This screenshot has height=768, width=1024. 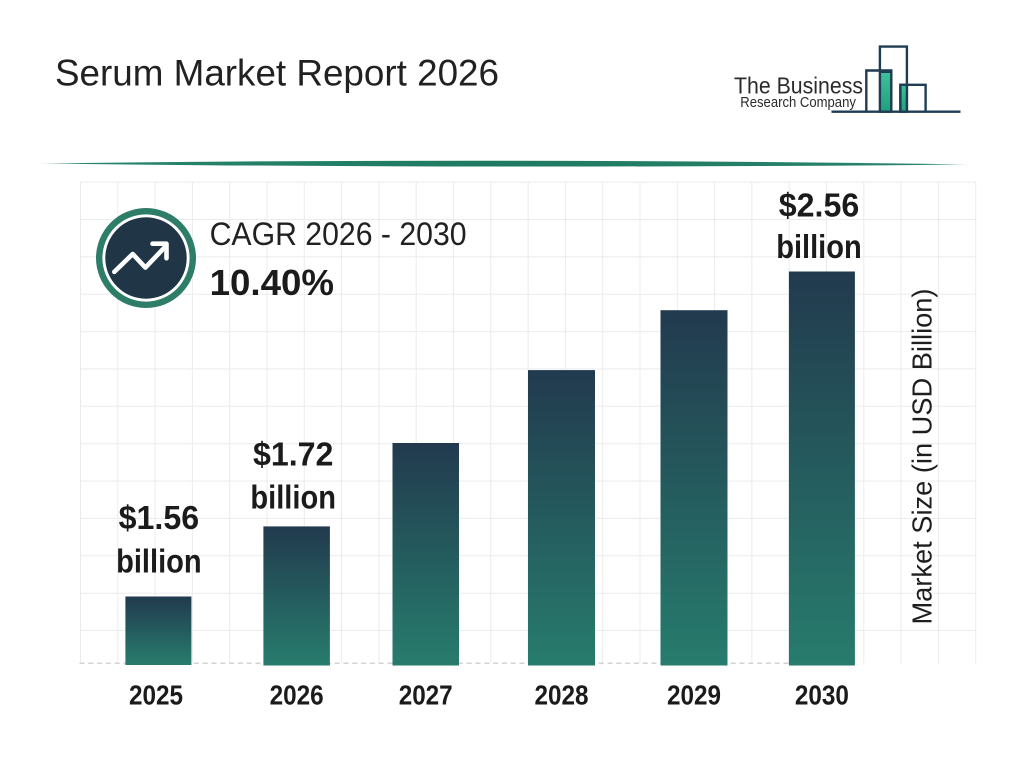 I want to click on svg-text: 10.40%, so click(x=272, y=282).